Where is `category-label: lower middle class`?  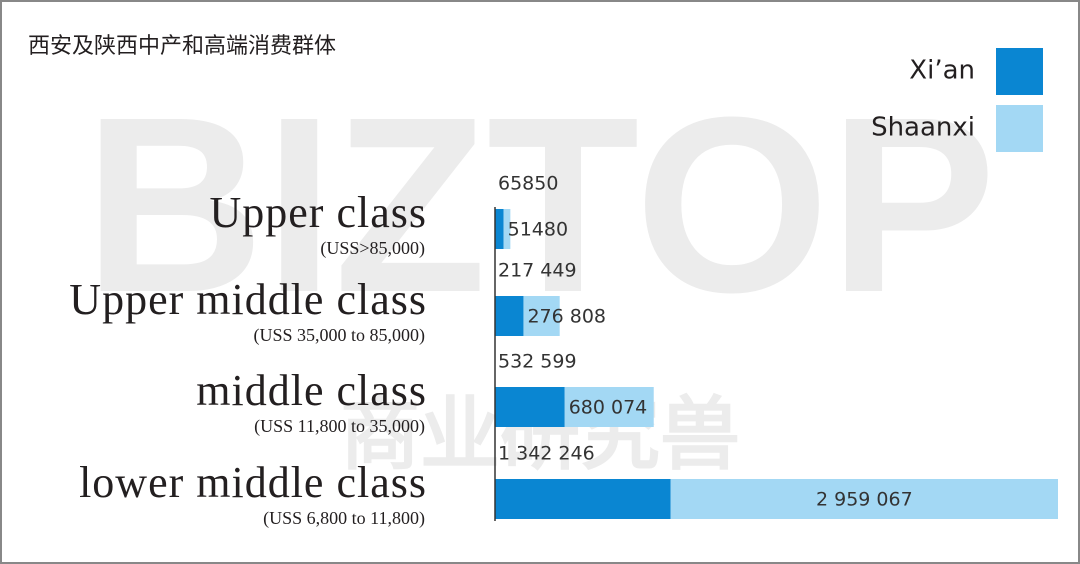 category-label: lower middle class is located at coordinates (253, 482).